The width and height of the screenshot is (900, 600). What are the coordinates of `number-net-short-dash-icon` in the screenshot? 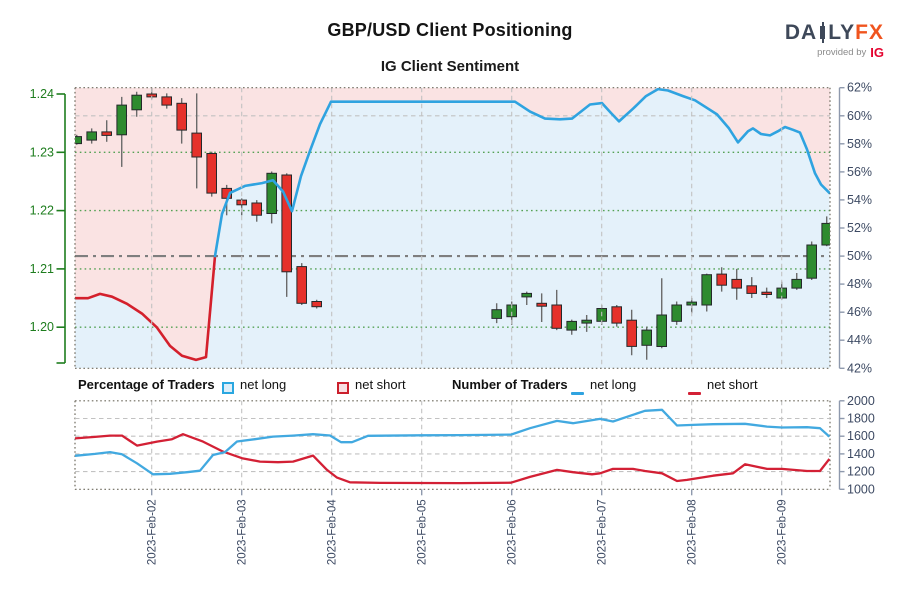 It's located at (694, 393).